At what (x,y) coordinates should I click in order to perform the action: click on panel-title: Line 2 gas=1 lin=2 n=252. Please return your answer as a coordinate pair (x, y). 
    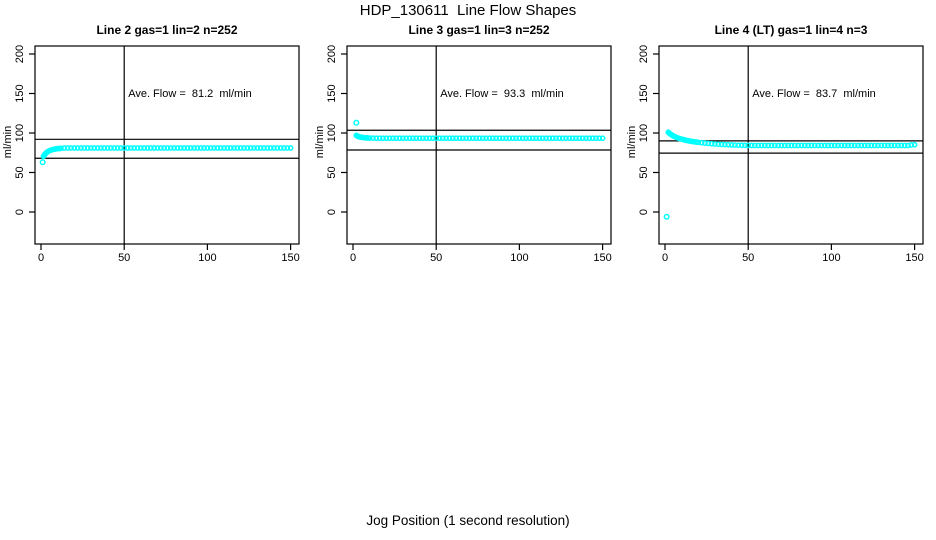
    Looking at the image, I should click on (166, 30).